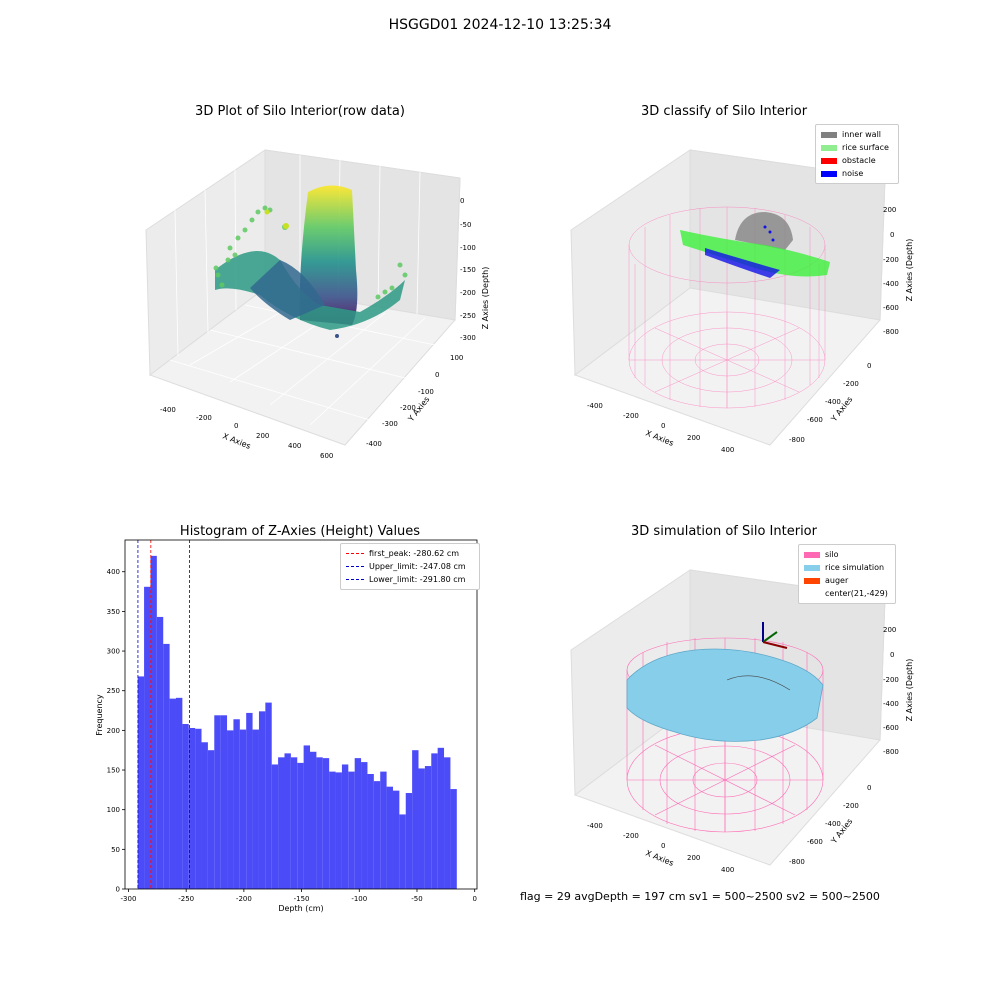 This screenshot has height=1000, width=1000. What do you see at coordinates (414, 401) in the screenshot?
I see `raw-y-ticks: 100 0 -100 -200 -300 -400` at bounding box center [414, 401].